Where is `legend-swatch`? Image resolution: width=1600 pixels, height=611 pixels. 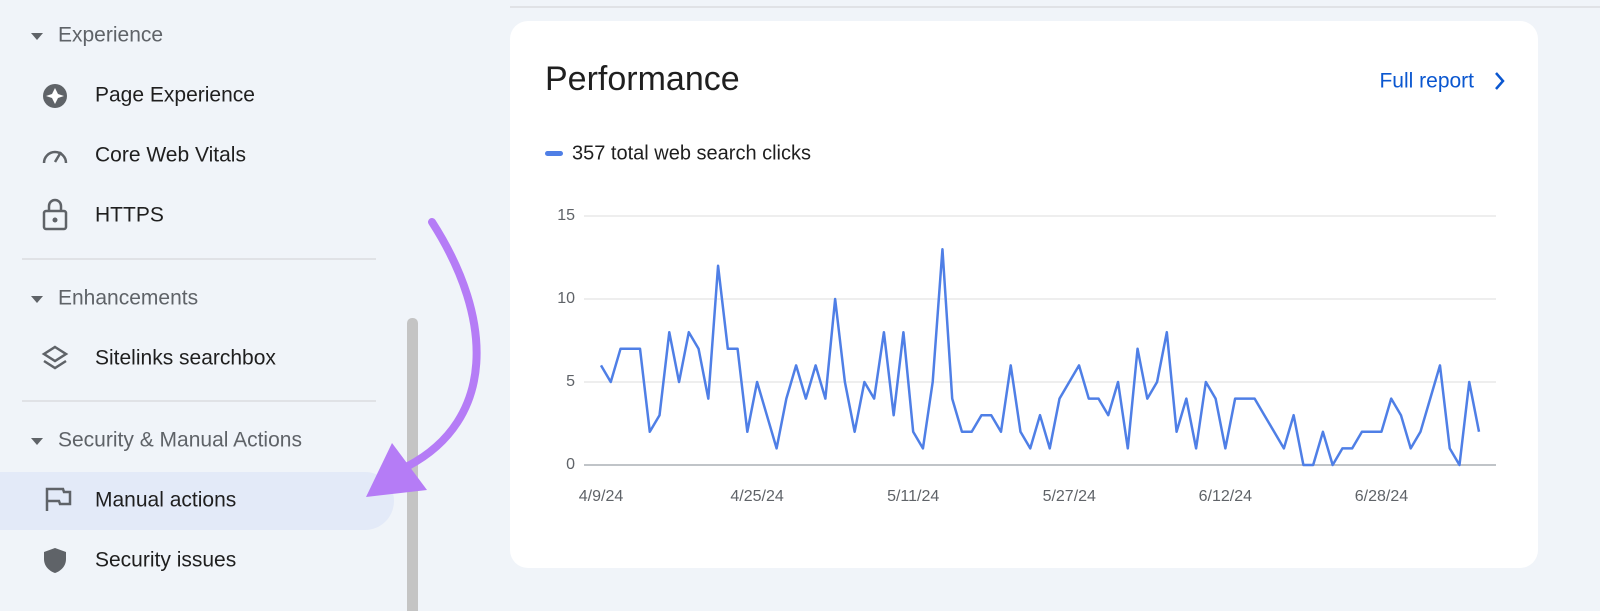
legend-swatch is located at coordinates (554, 153).